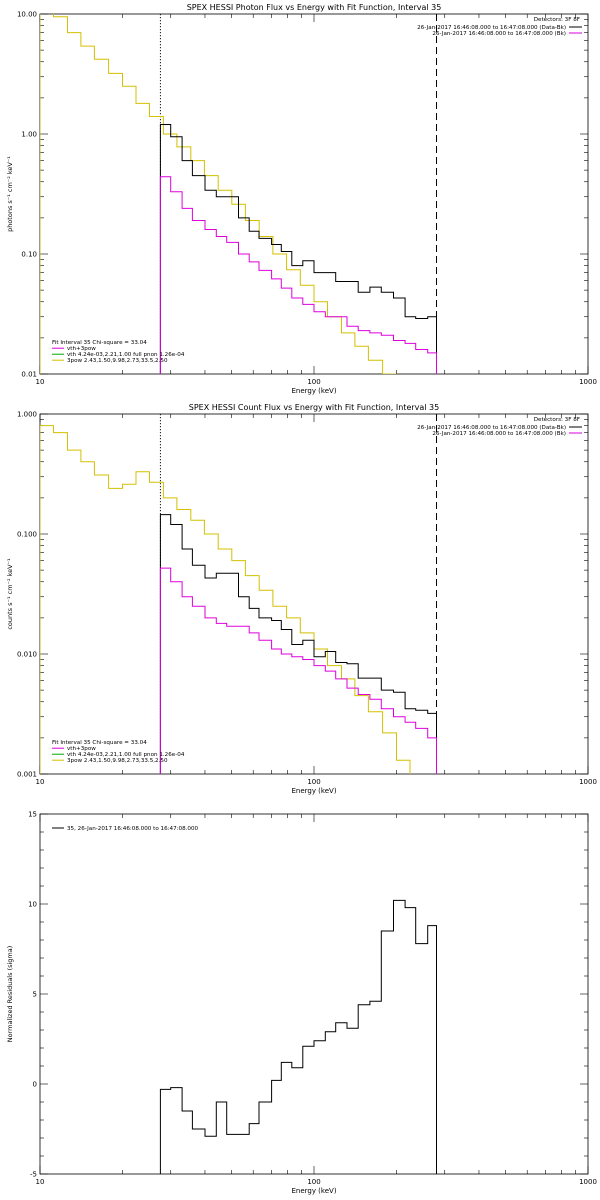 This screenshot has height=1200, width=600. What do you see at coordinates (35, 1085) in the screenshot?
I see `y-tick-label: 0` at bounding box center [35, 1085].